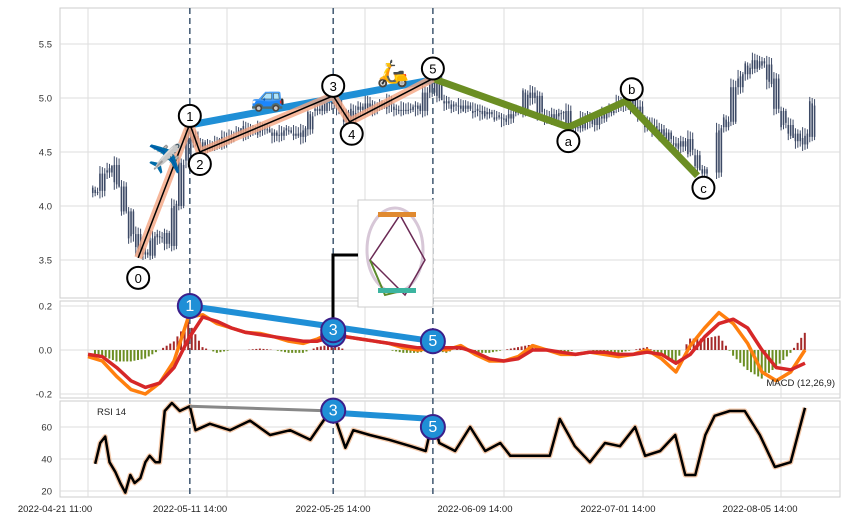  I want to click on wave-point-0-label: 0, so click(138, 278).